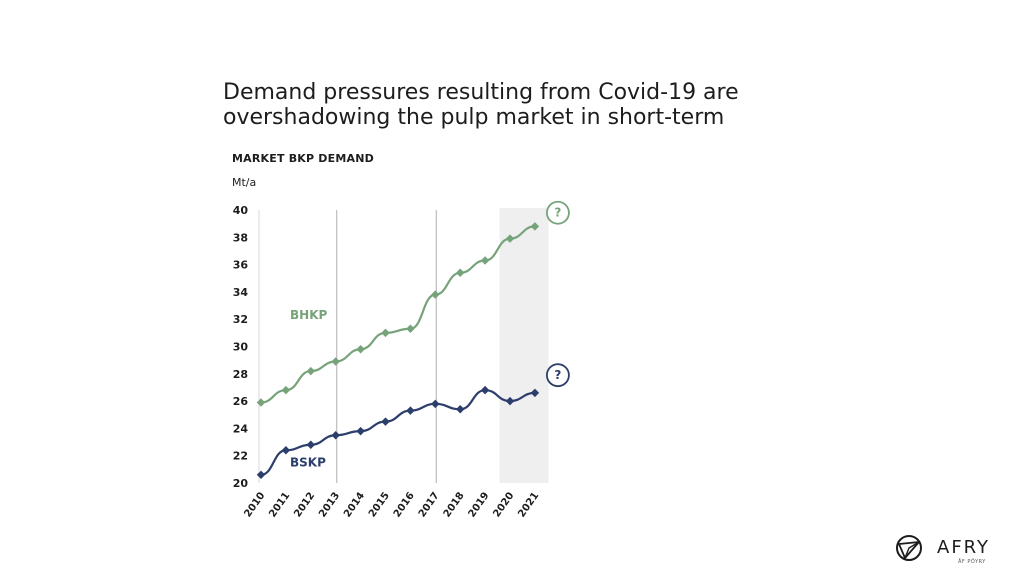  I want to click on label-layer: BHKP? BSKP?, so click(430, 335).